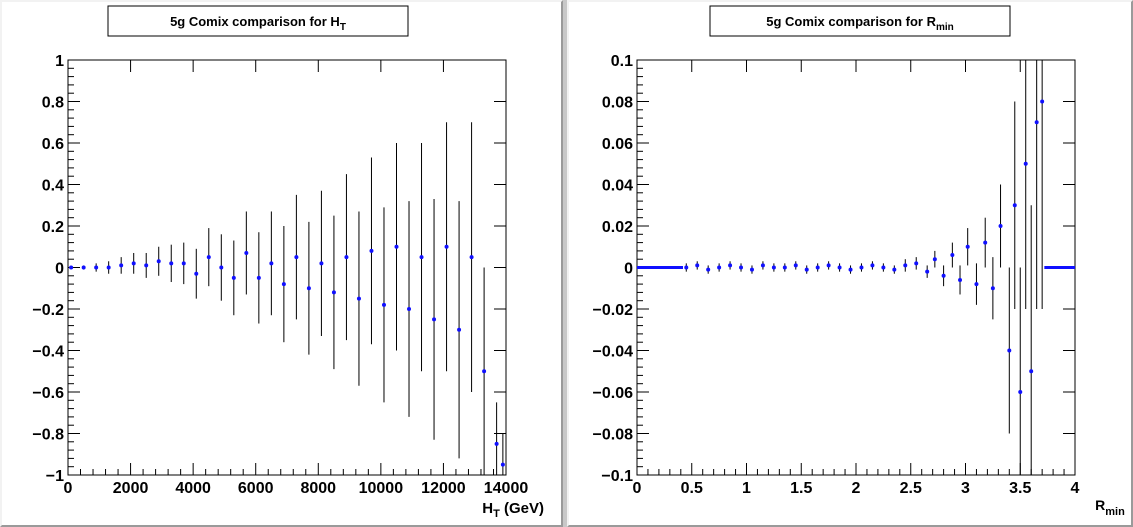 The image size is (1133, 527). Describe the element at coordinates (258, 21) in the screenshot. I see `title-box-ht` at that location.